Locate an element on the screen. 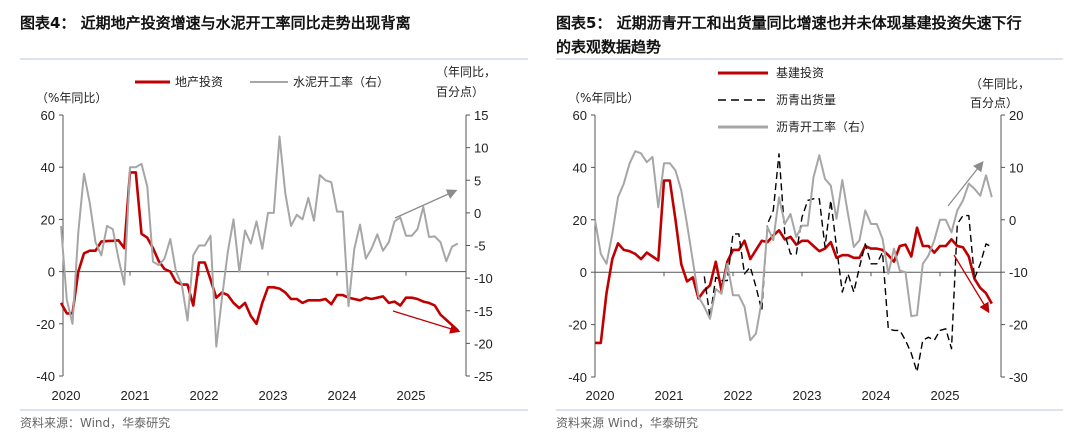 The width and height of the screenshot is (1080, 444). series-line-基建投资 is located at coordinates (794, 262).